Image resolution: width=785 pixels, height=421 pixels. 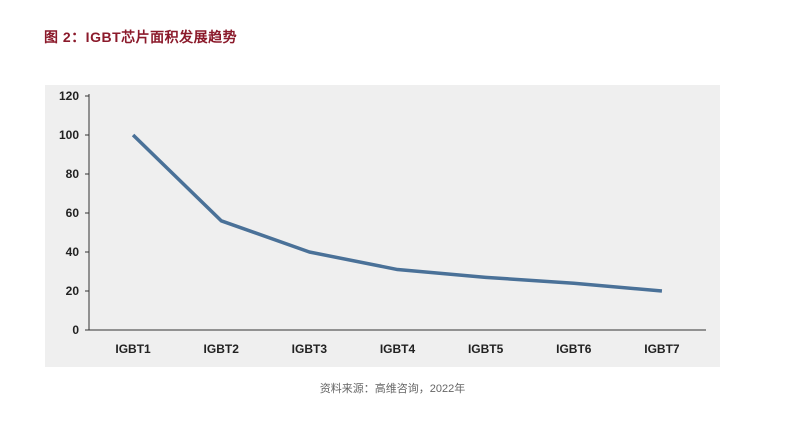 I want to click on y-tick-label: 0, so click(x=75, y=330).